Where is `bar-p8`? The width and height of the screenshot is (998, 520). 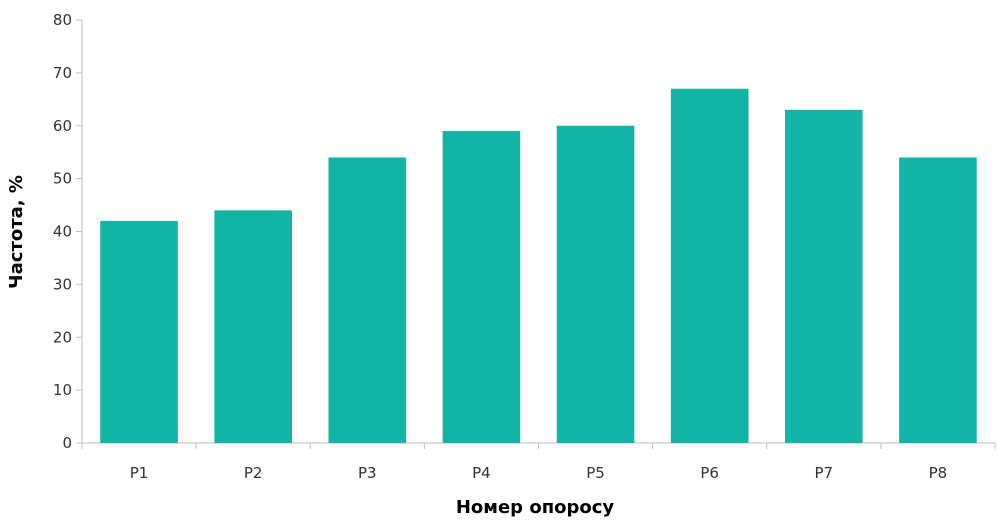 bar-p8 is located at coordinates (938, 300).